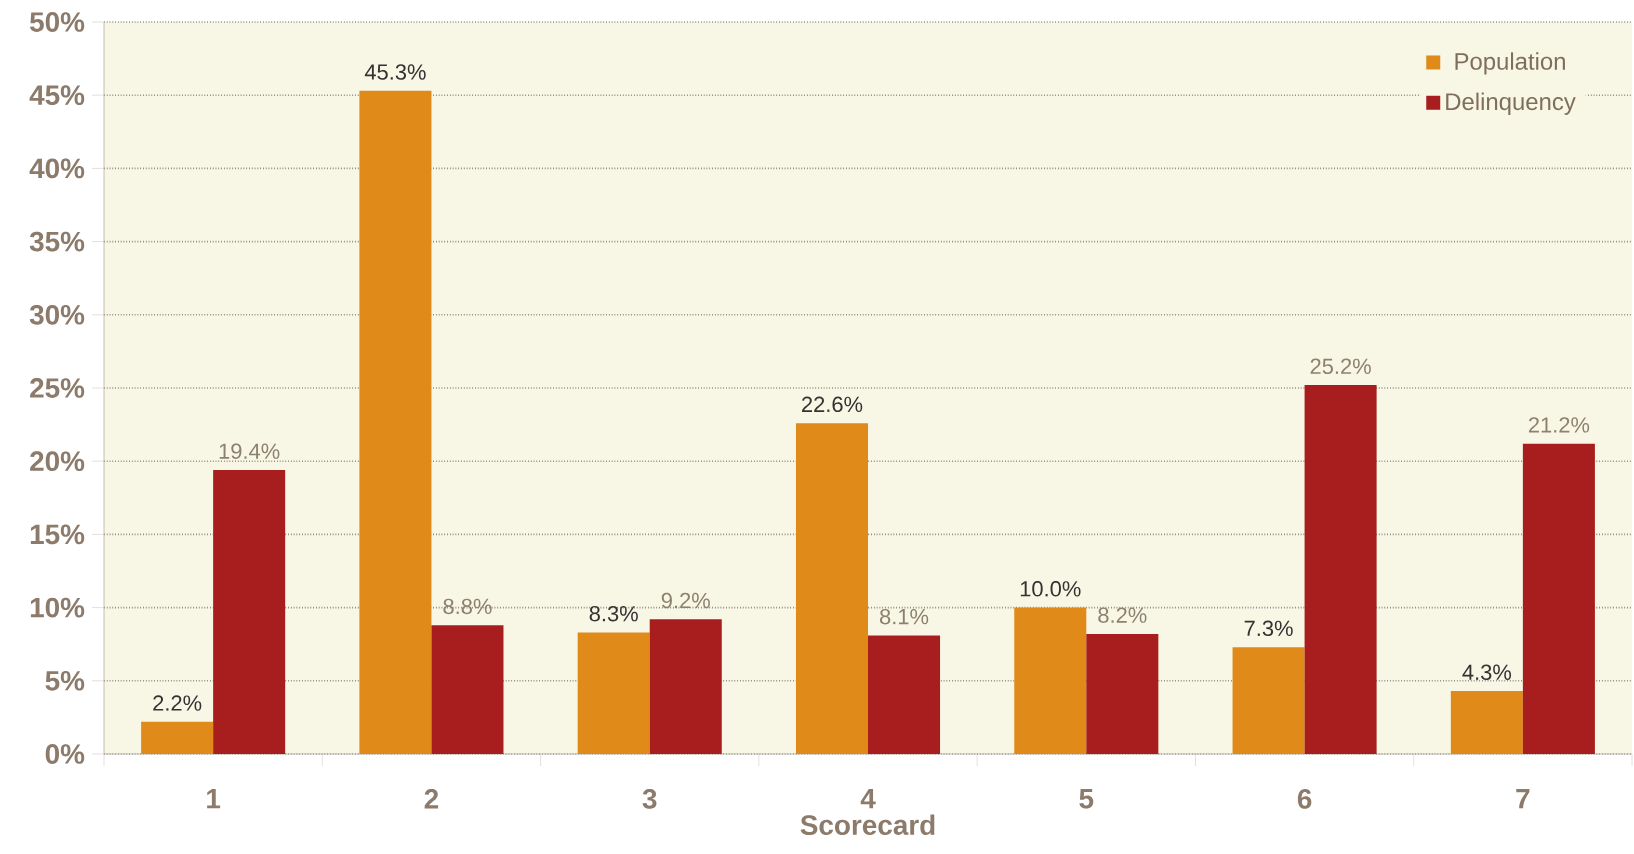 This screenshot has height=854, width=1634. Describe the element at coordinates (1122, 615) in the screenshot. I see `data-label: 8.2%` at that location.